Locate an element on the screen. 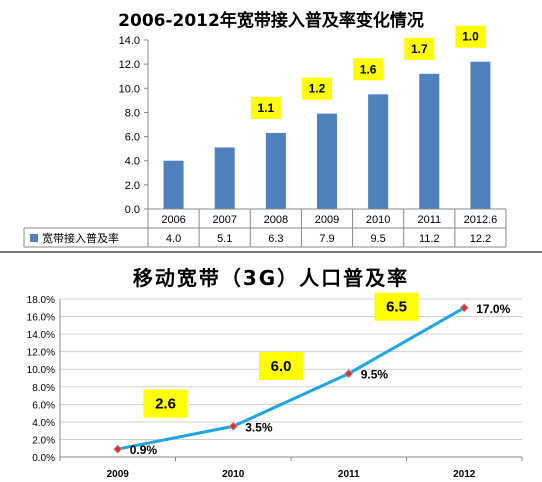 The height and width of the screenshot is (482, 542). bar-2010 is located at coordinates (378, 151).